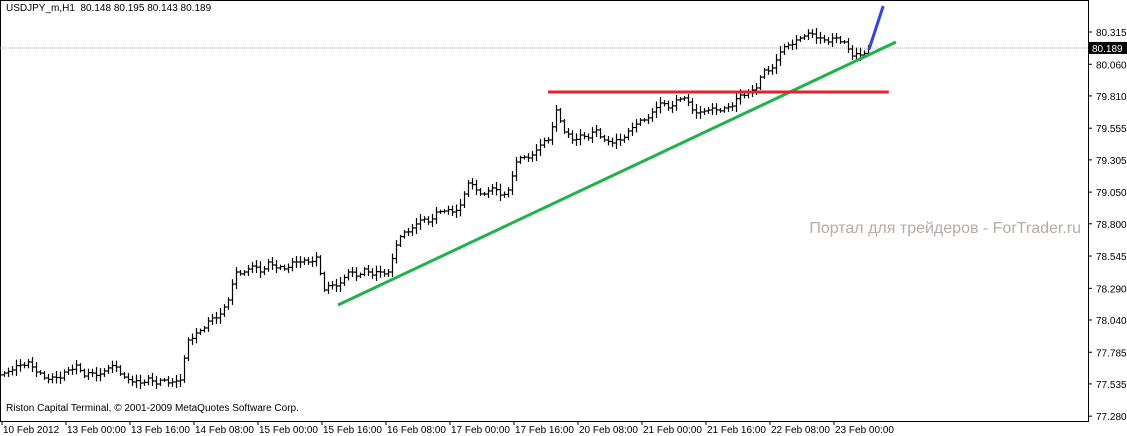 This screenshot has width=1127, height=436. Describe the element at coordinates (146, 8) in the screenshot. I see `ohlc-values: 80.148 80.195 80.143 80.189` at that location.